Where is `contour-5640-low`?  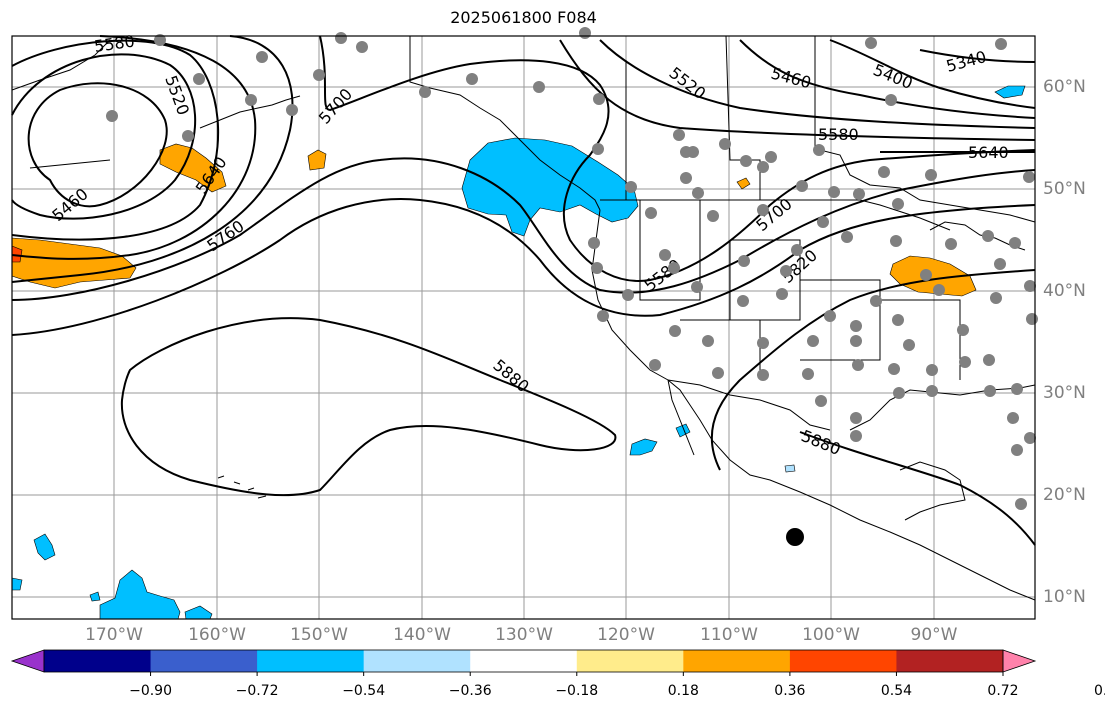
contour-5640-low is located at coordinates (134, 147).